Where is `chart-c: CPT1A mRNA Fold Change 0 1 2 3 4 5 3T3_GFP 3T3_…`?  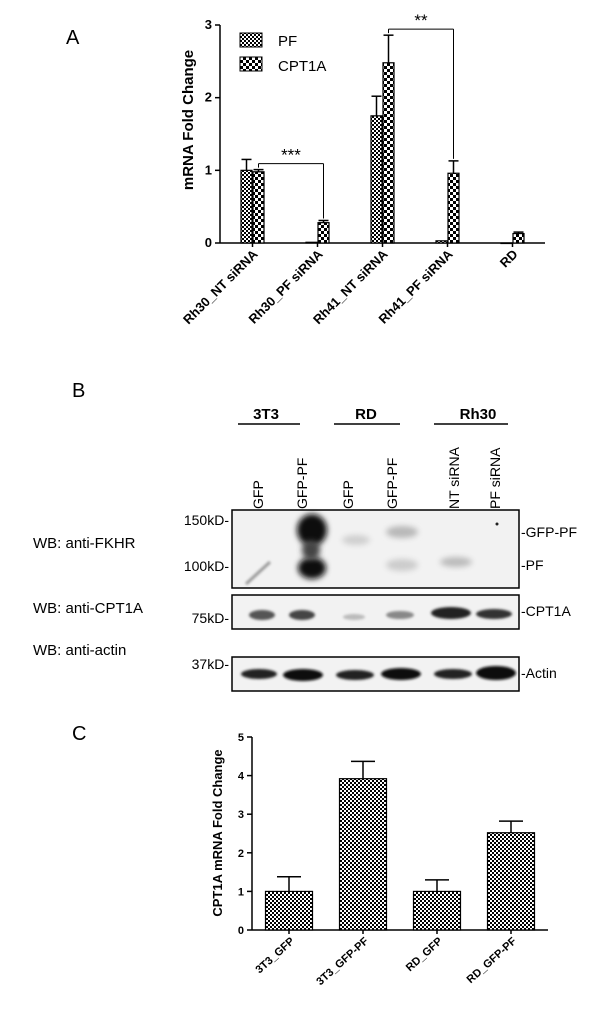 chart-c: CPT1A mRNA Fold Change 0 1 2 3 4 5 3T3_GFP 3T3_… is located at coordinates (379, 860).